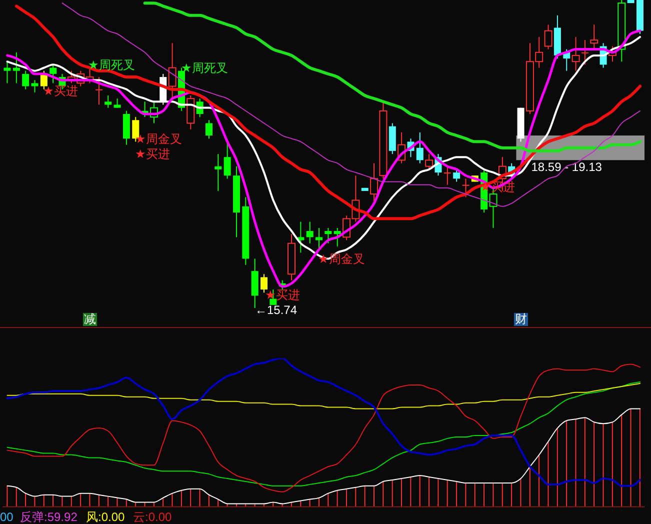 The image size is (651, 524). I want to click on text: 风:0.00, so click(105, 517).